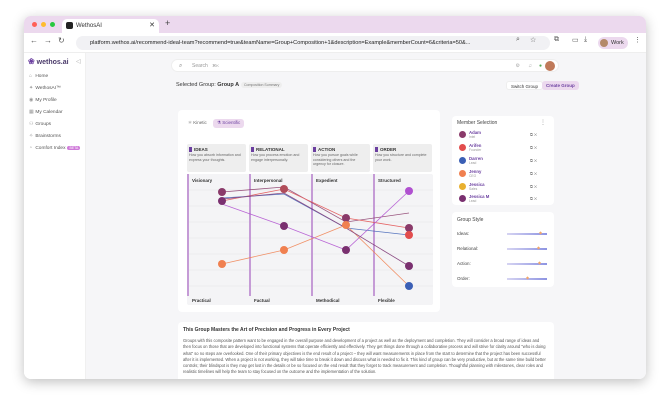 Image resolution: width=670 pixels, height=411 pixels. Describe the element at coordinates (540, 262) in the screenshot. I see `style-marker-icon: ◆` at that location.